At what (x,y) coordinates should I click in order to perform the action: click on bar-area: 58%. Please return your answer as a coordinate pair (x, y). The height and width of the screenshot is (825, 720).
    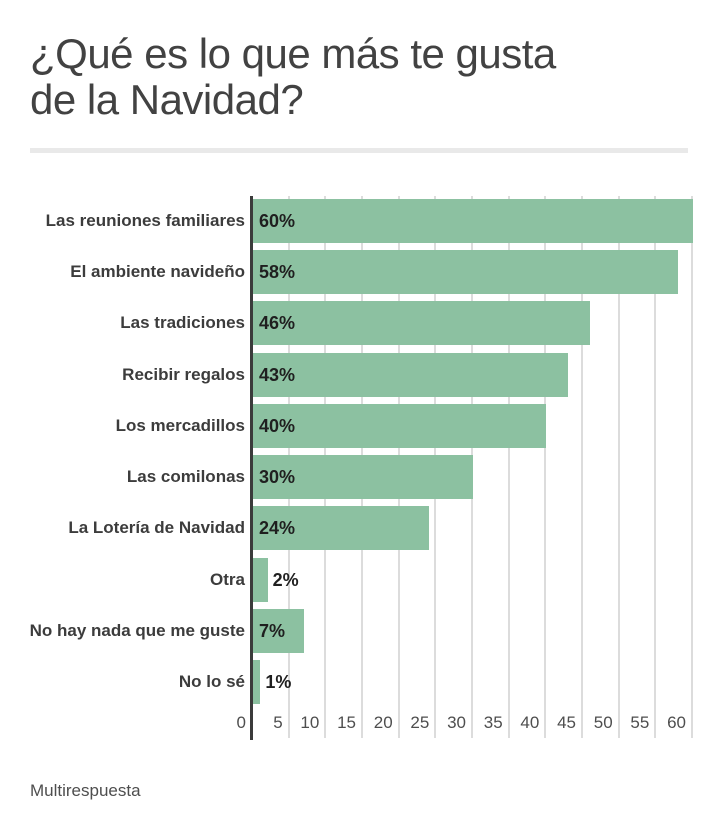
    Looking at the image, I should click on (486, 272).